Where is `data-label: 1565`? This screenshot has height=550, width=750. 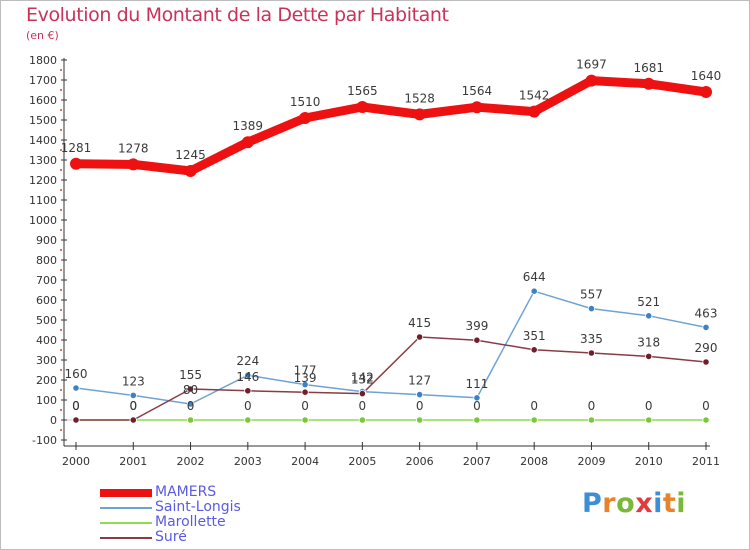 data-label: 1565 is located at coordinates (362, 91).